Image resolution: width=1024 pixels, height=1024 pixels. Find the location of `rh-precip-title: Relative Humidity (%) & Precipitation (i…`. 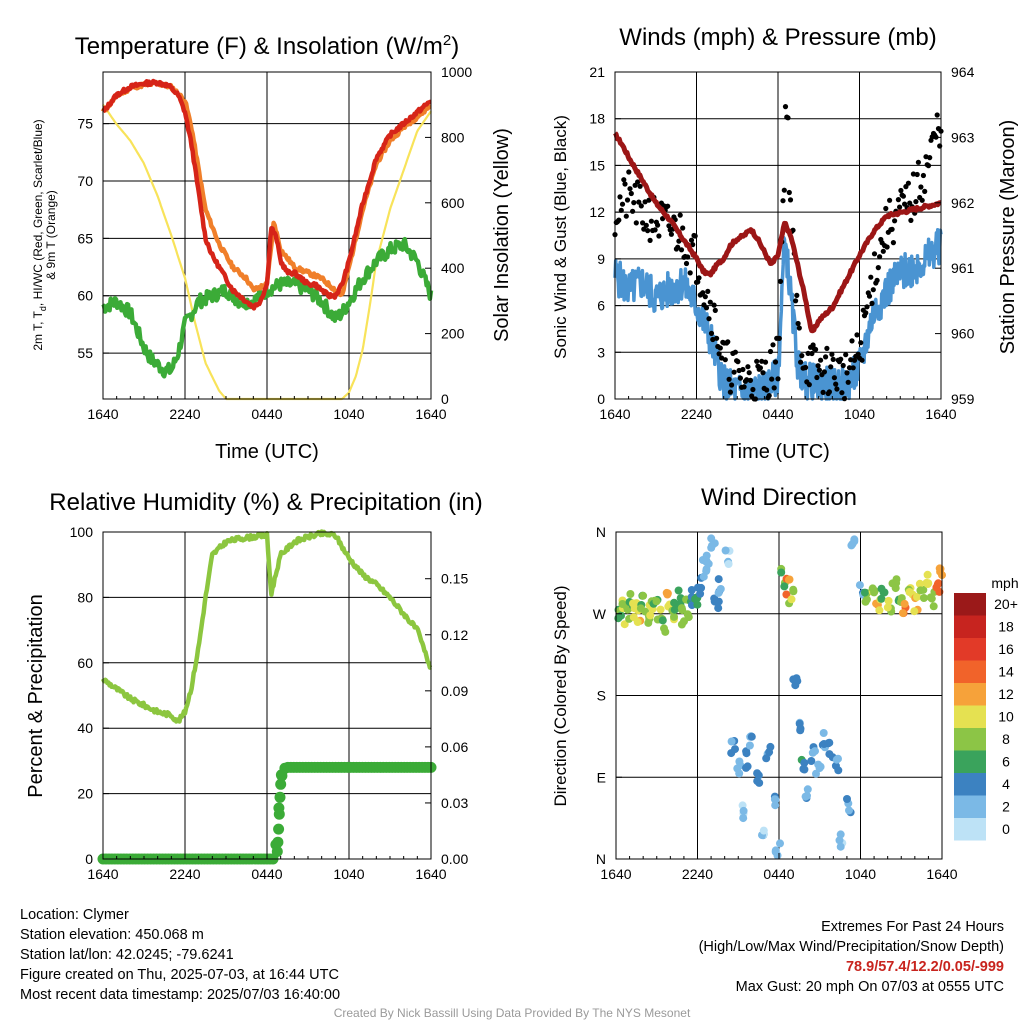

rh-precip-title: Relative Humidity (%) & Precipitation (i… is located at coordinates (265, 502).